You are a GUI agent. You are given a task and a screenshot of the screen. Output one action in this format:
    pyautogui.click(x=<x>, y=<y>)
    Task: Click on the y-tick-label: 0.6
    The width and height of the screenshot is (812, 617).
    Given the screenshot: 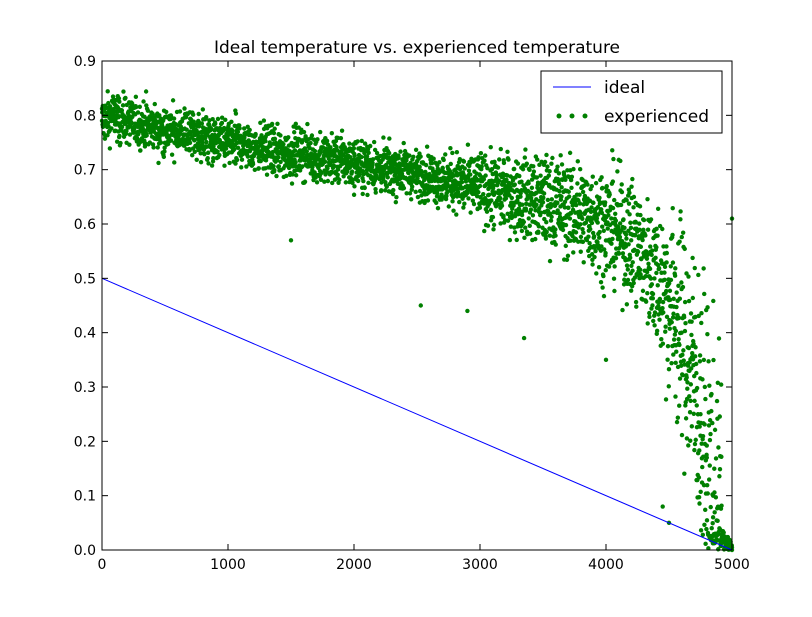 What is the action you would take?
    pyautogui.click(x=85, y=225)
    